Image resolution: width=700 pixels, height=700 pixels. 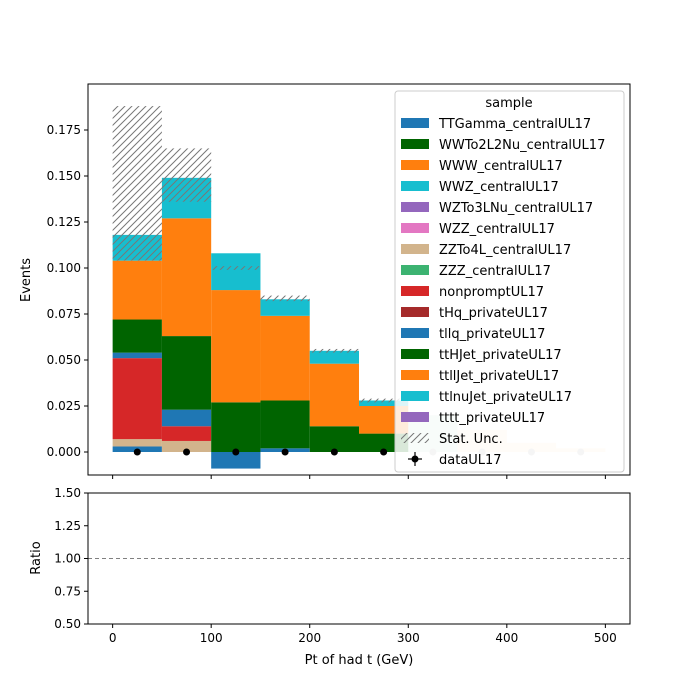 What do you see at coordinates (415, 438) in the screenshot?
I see `legend-swatch-stat-unc` at bounding box center [415, 438].